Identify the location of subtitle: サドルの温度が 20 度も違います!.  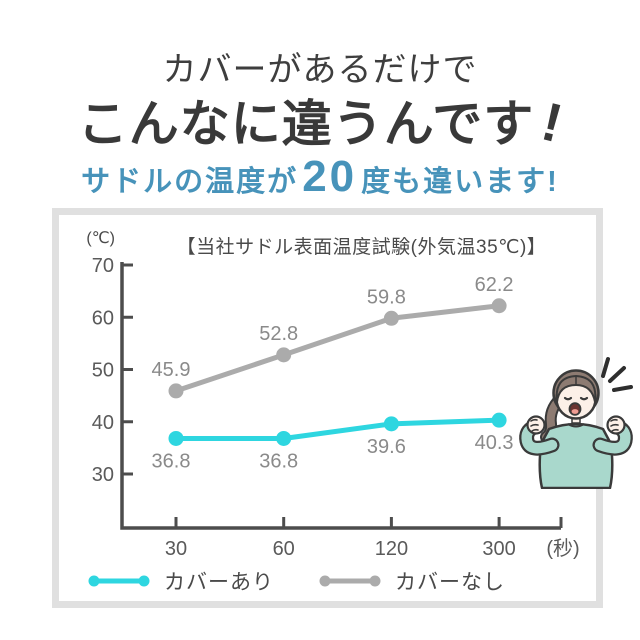
(320, 177).